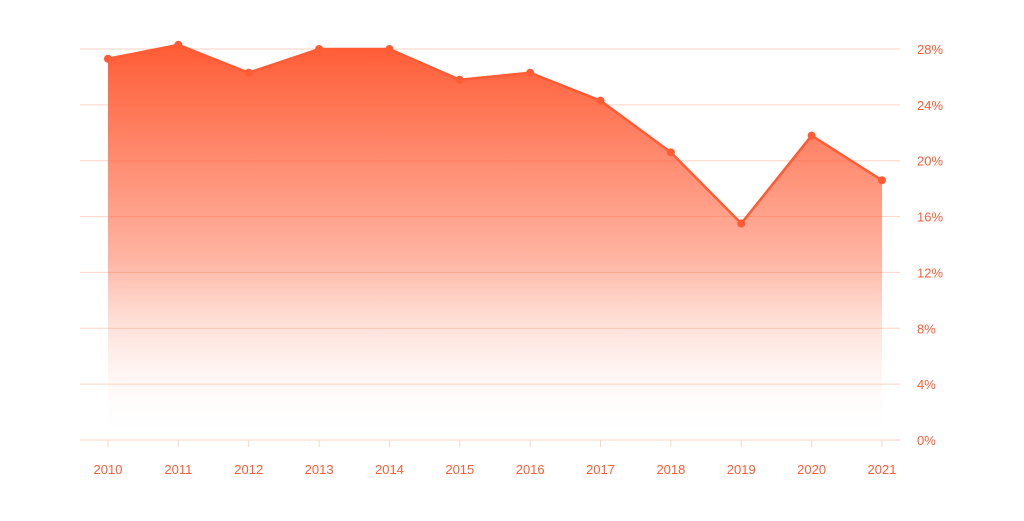 The image size is (1024, 521). I want to click on x-tick-label: 2010, so click(108, 469).